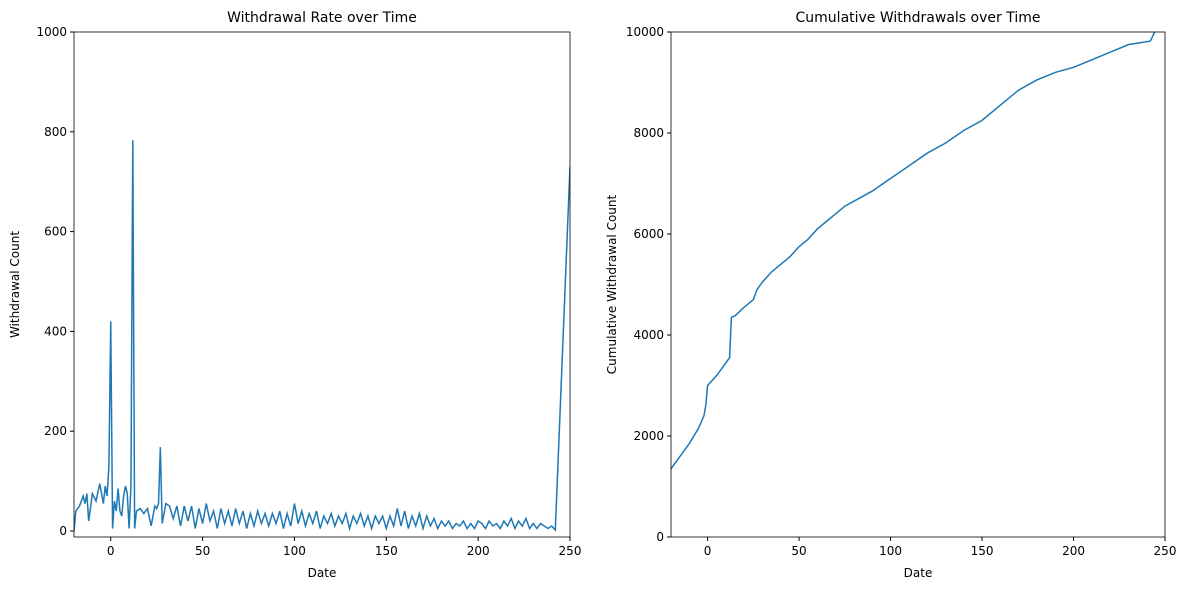 The image size is (1189, 594). I want to click on y-axis-label: Cumulative Withdrawal Count, so click(612, 285).